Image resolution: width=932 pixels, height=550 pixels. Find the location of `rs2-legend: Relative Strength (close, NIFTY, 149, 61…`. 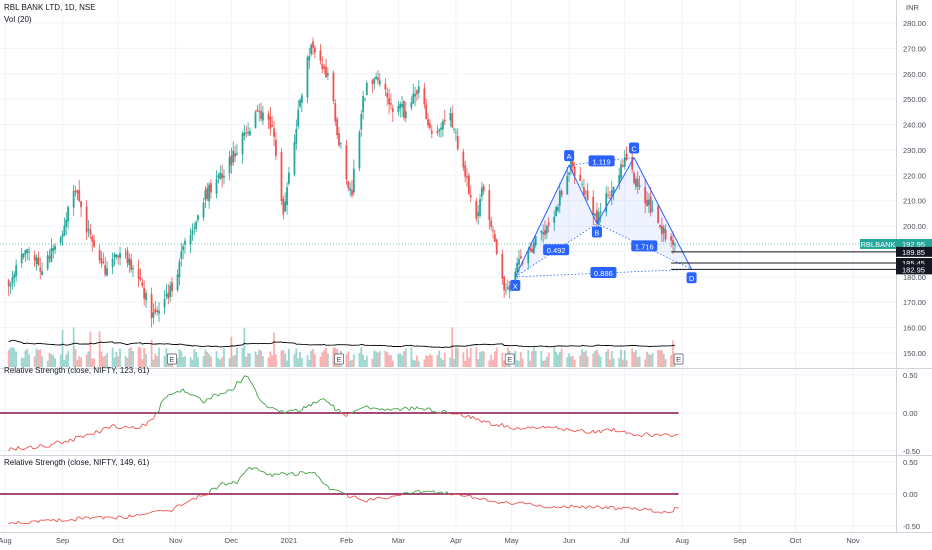

rs2-legend: Relative Strength (close, NIFTY, 149, 61… is located at coordinates (77, 462).